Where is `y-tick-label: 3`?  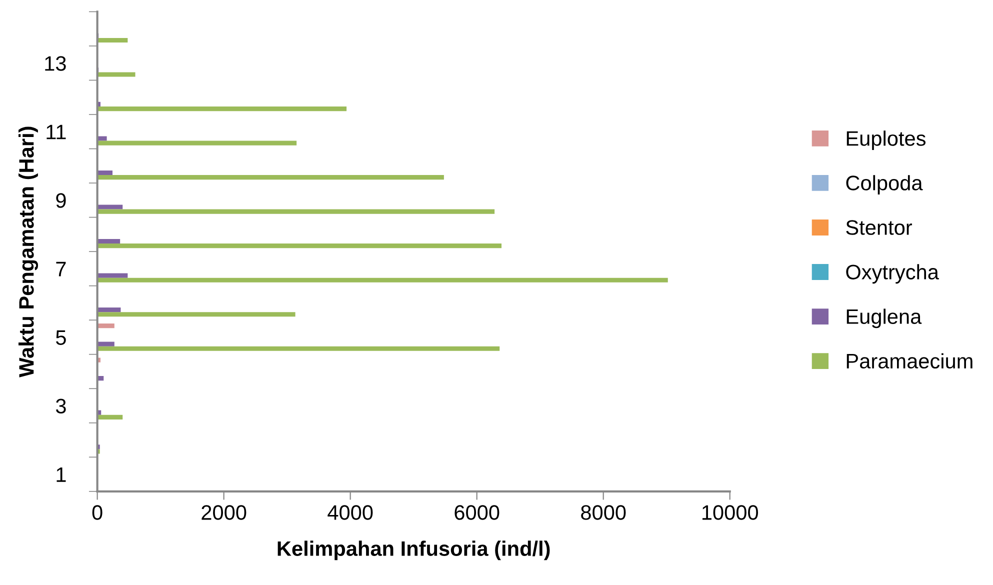
y-tick-label: 3 is located at coordinates (61, 406).